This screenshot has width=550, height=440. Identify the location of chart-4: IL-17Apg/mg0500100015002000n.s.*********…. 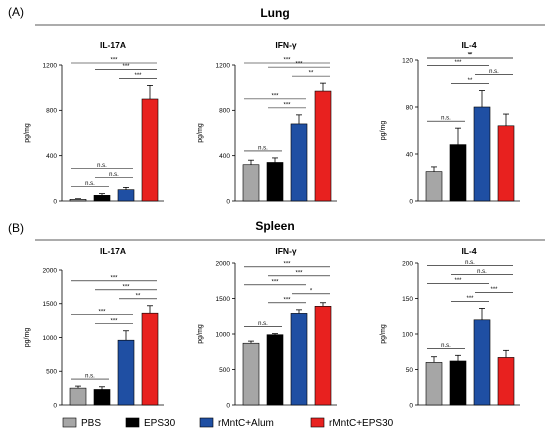
(94, 327).